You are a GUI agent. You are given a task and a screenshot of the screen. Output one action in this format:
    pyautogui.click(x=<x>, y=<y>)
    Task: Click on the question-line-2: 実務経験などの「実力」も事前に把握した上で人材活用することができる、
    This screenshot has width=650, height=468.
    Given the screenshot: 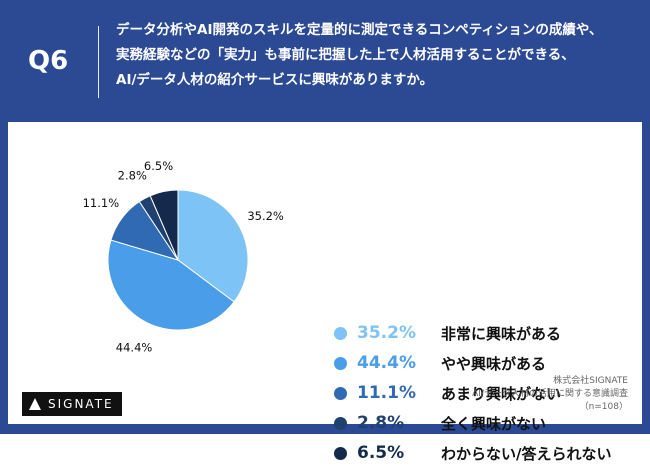 What is the action you would take?
    pyautogui.click(x=345, y=55)
    